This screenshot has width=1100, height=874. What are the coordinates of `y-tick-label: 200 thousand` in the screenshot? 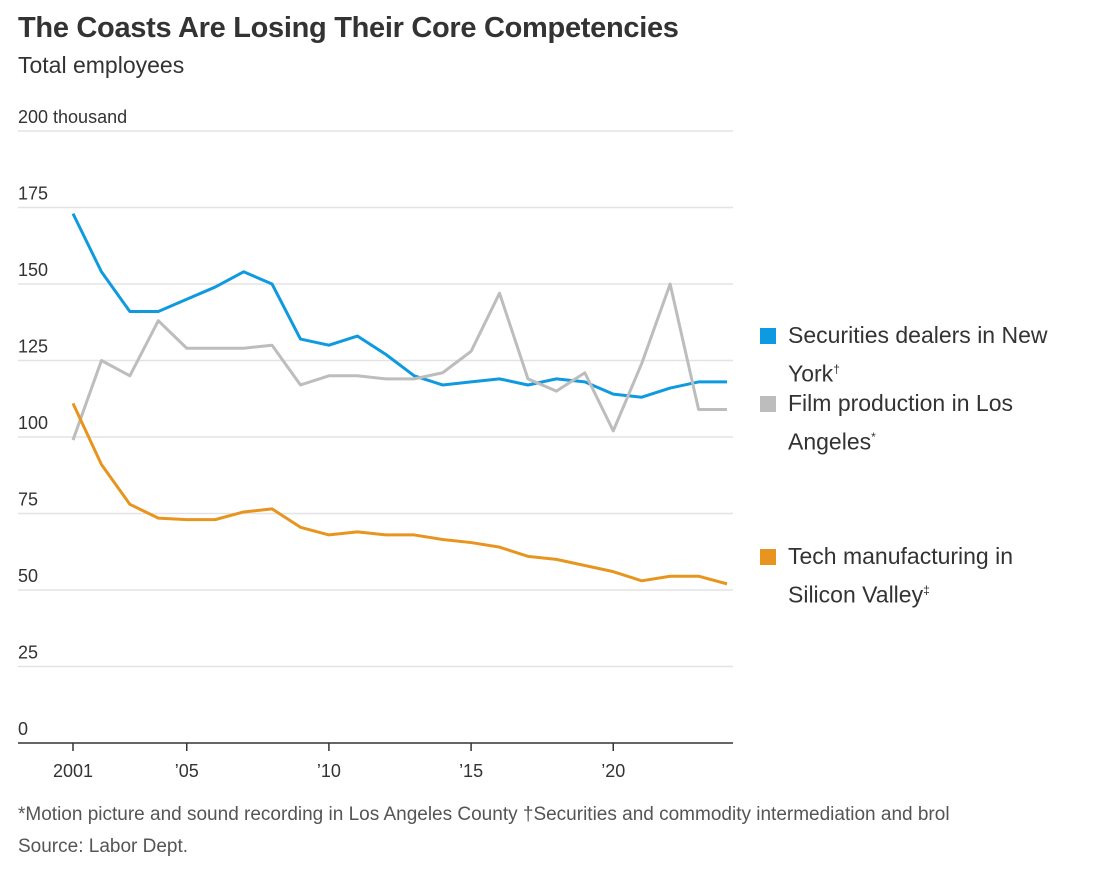 It's located at (72, 117).